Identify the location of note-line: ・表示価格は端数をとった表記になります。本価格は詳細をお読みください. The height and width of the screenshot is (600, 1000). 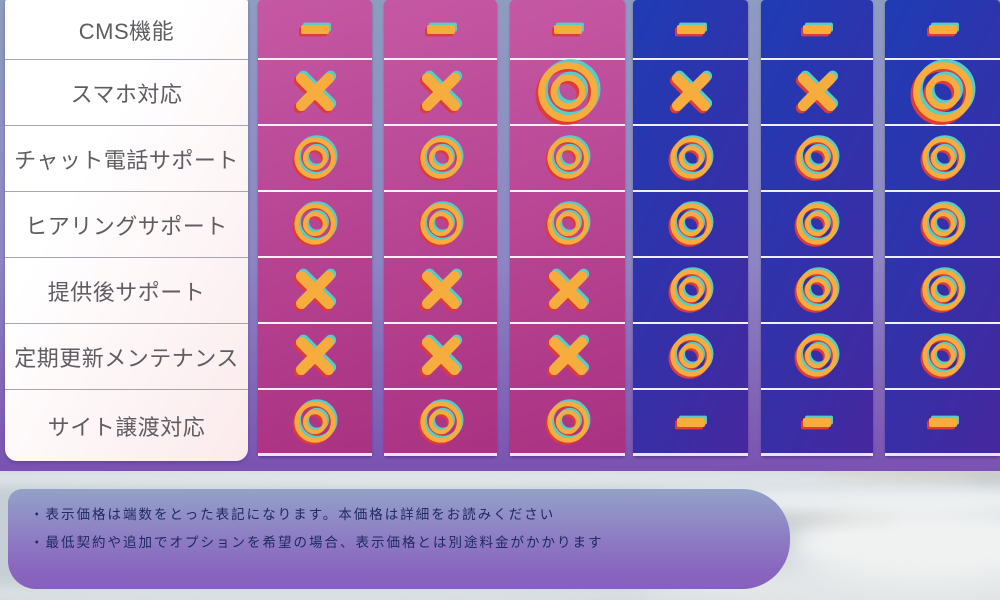
(293, 514).